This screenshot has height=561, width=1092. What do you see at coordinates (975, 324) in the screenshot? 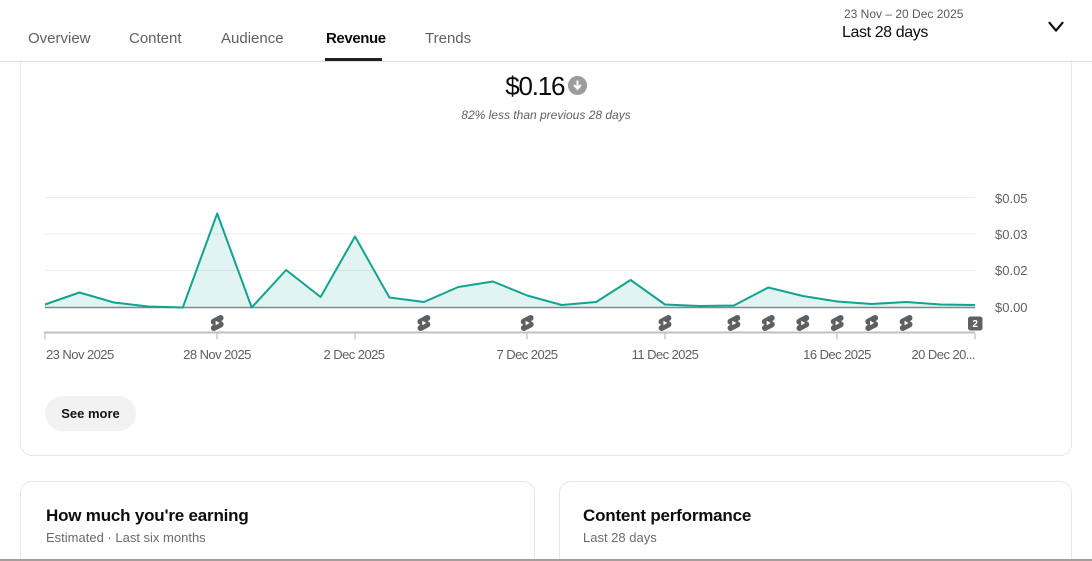
I see `svg-text: 2` at bounding box center [975, 324].